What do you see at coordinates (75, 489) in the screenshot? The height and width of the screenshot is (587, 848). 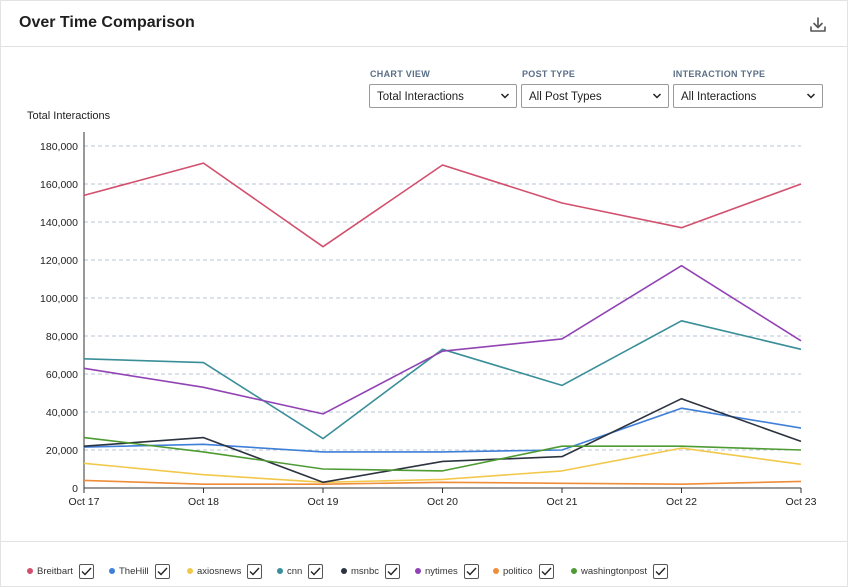 I see `y-tick-label: 0` at bounding box center [75, 489].